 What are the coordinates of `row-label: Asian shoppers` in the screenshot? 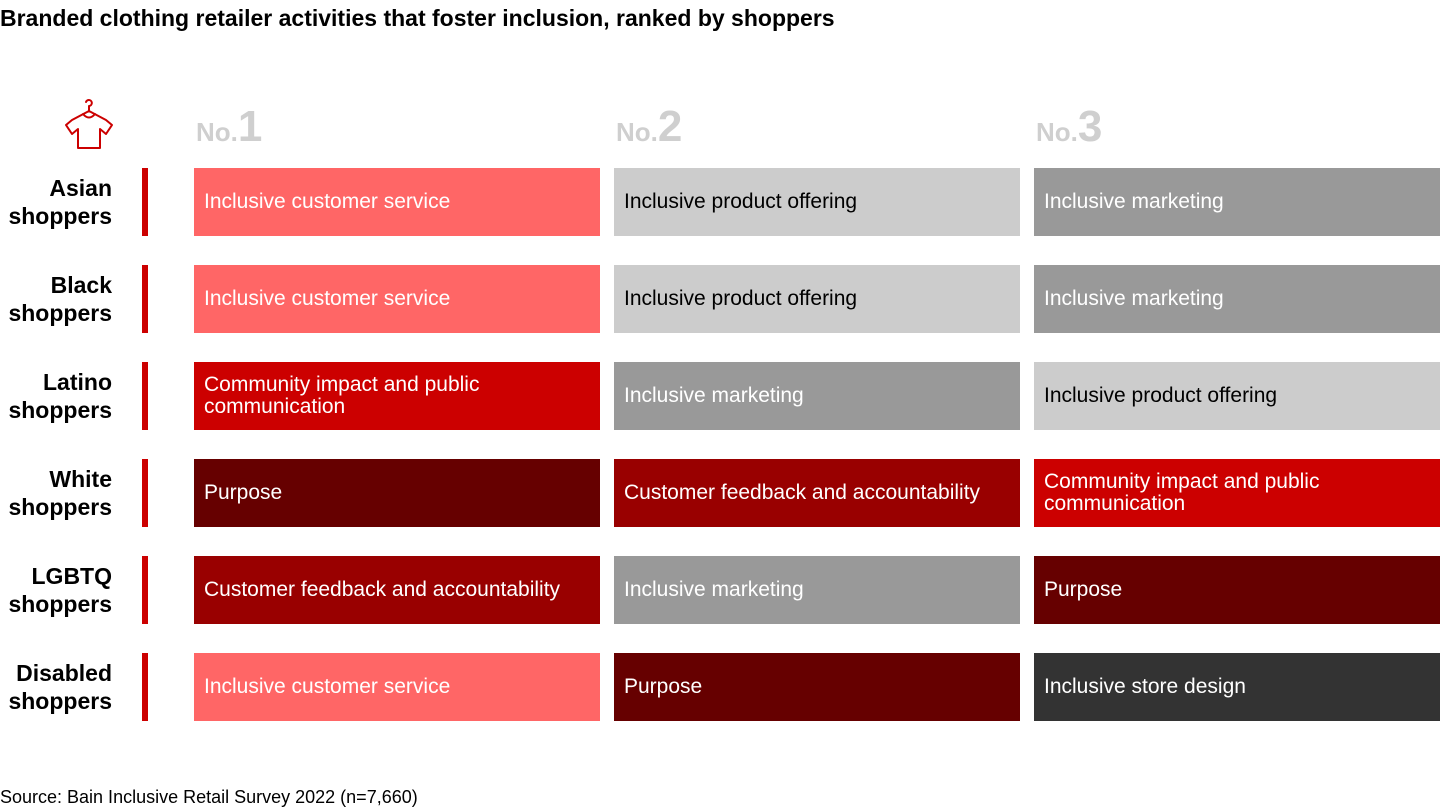 It's located at (60, 202).